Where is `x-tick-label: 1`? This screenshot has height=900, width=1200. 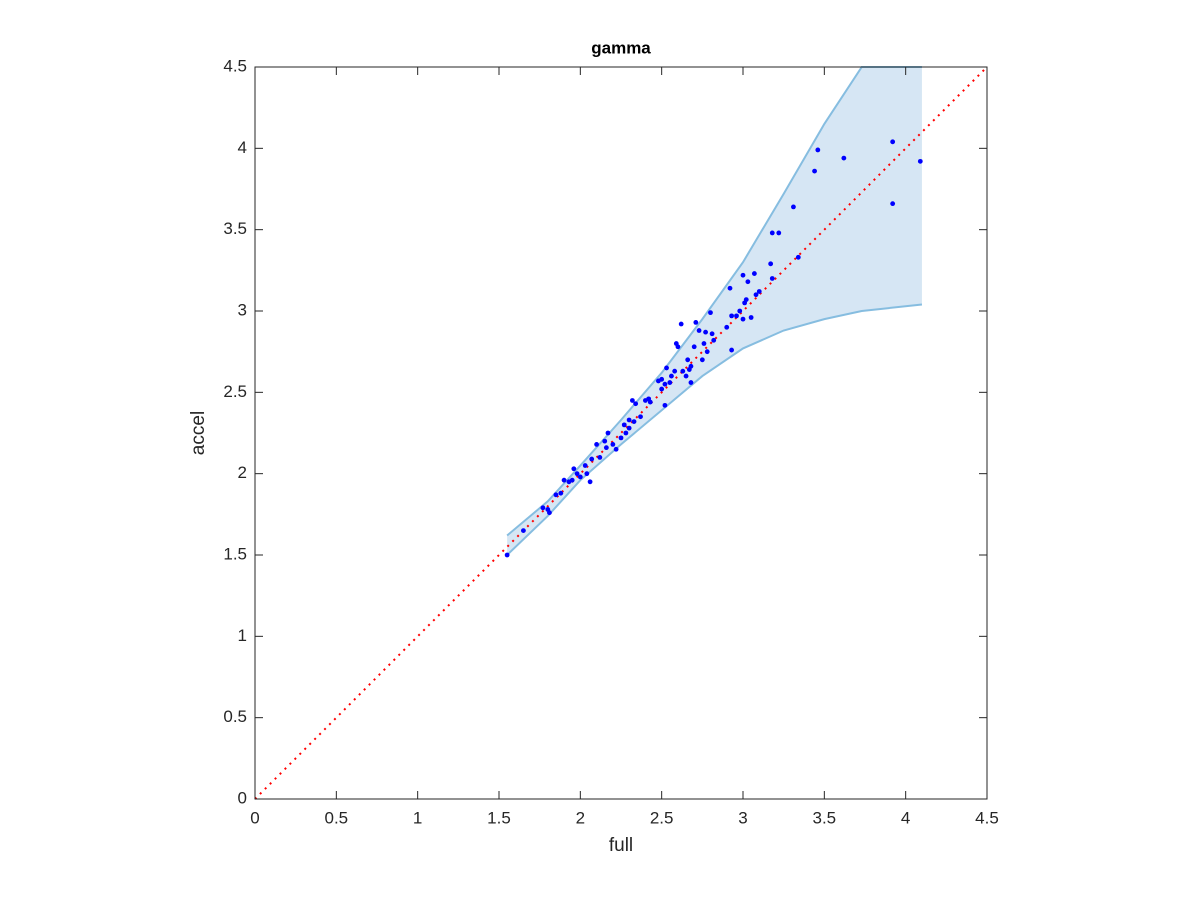
x-tick-label: 1 is located at coordinates (417, 817).